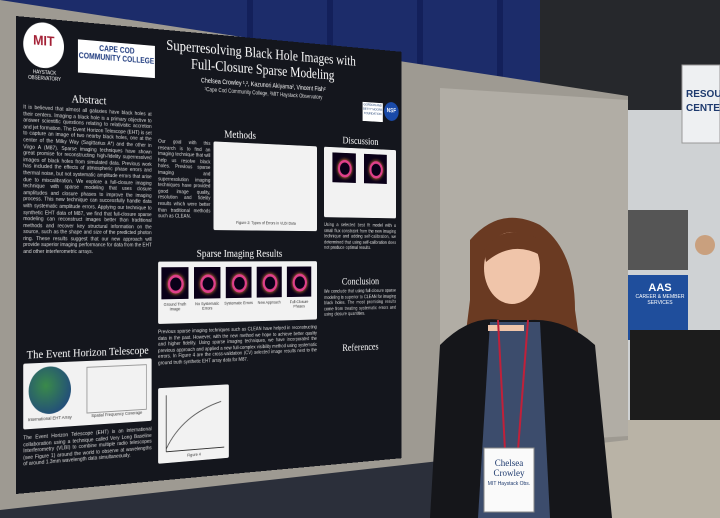  What do you see at coordinates (193, 424) in the screenshot?
I see `results-plot: Figure 4` at bounding box center [193, 424].